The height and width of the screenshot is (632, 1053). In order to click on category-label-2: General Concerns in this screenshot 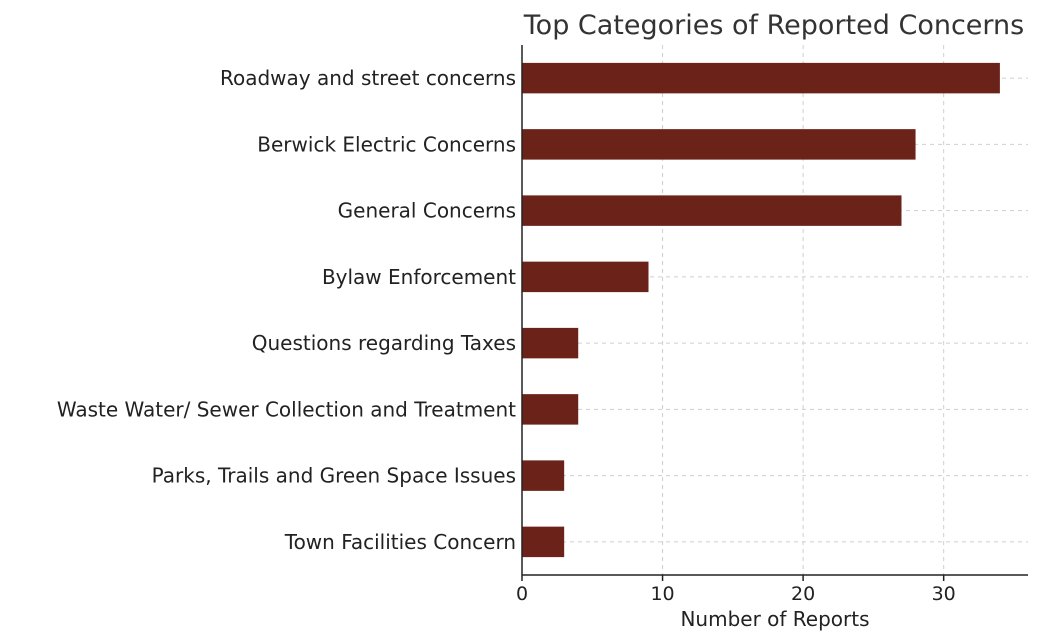, I will do `click(427, 211)`.